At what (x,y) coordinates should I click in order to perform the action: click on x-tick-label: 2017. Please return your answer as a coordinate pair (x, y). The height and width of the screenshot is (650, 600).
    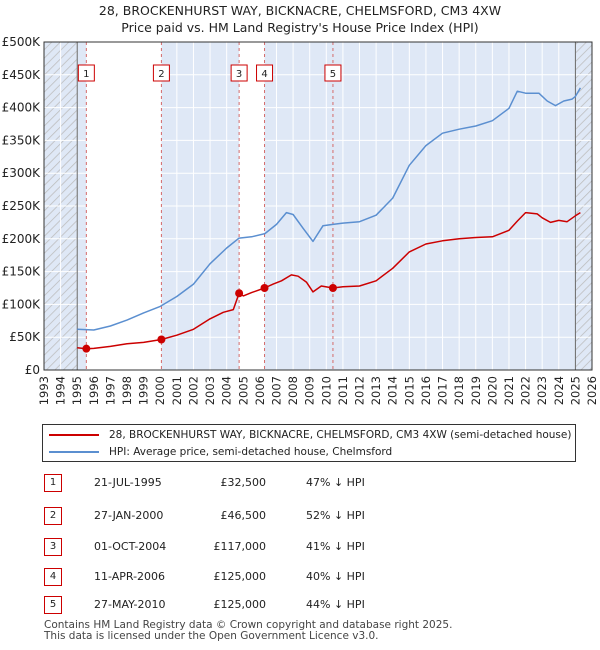
    Looking at the image, I should click on (443, 390).